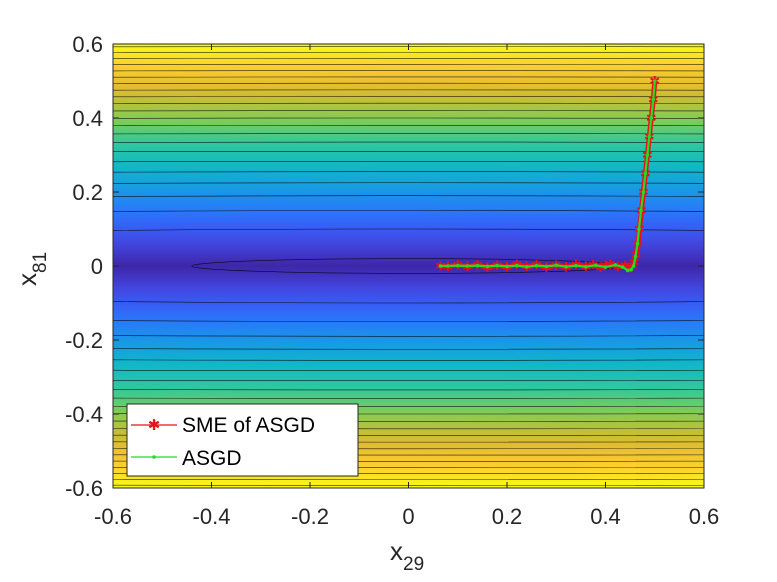 This screenshot has width=777, height=582. What do you see at coordinates (87, 118) in the screenshot?
I see `y-tick-label: 0.4` at bounding box center [87, 118].